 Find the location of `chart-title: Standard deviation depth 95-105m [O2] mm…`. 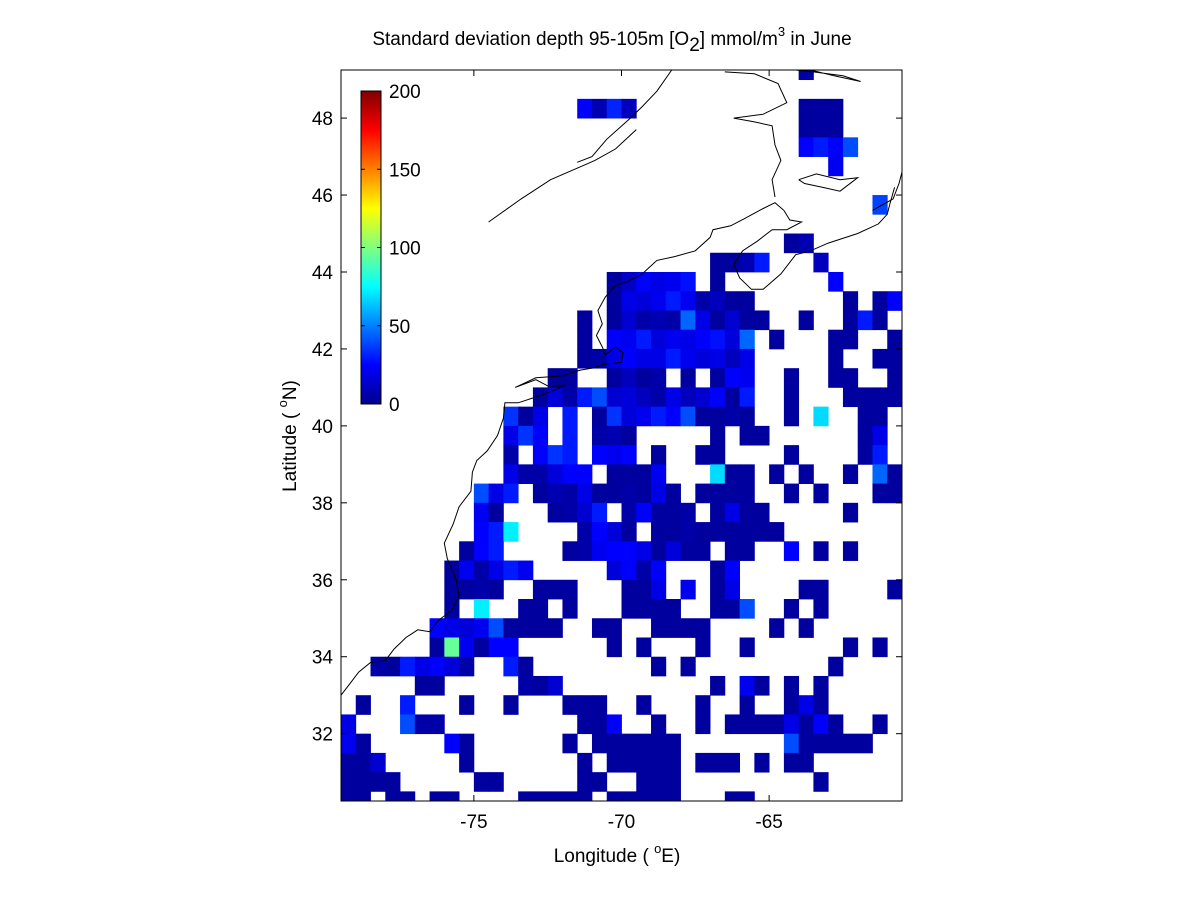

chart-title: Standard deviation depth 95-105m [O2] mm… is located at coordinates (611, 40).